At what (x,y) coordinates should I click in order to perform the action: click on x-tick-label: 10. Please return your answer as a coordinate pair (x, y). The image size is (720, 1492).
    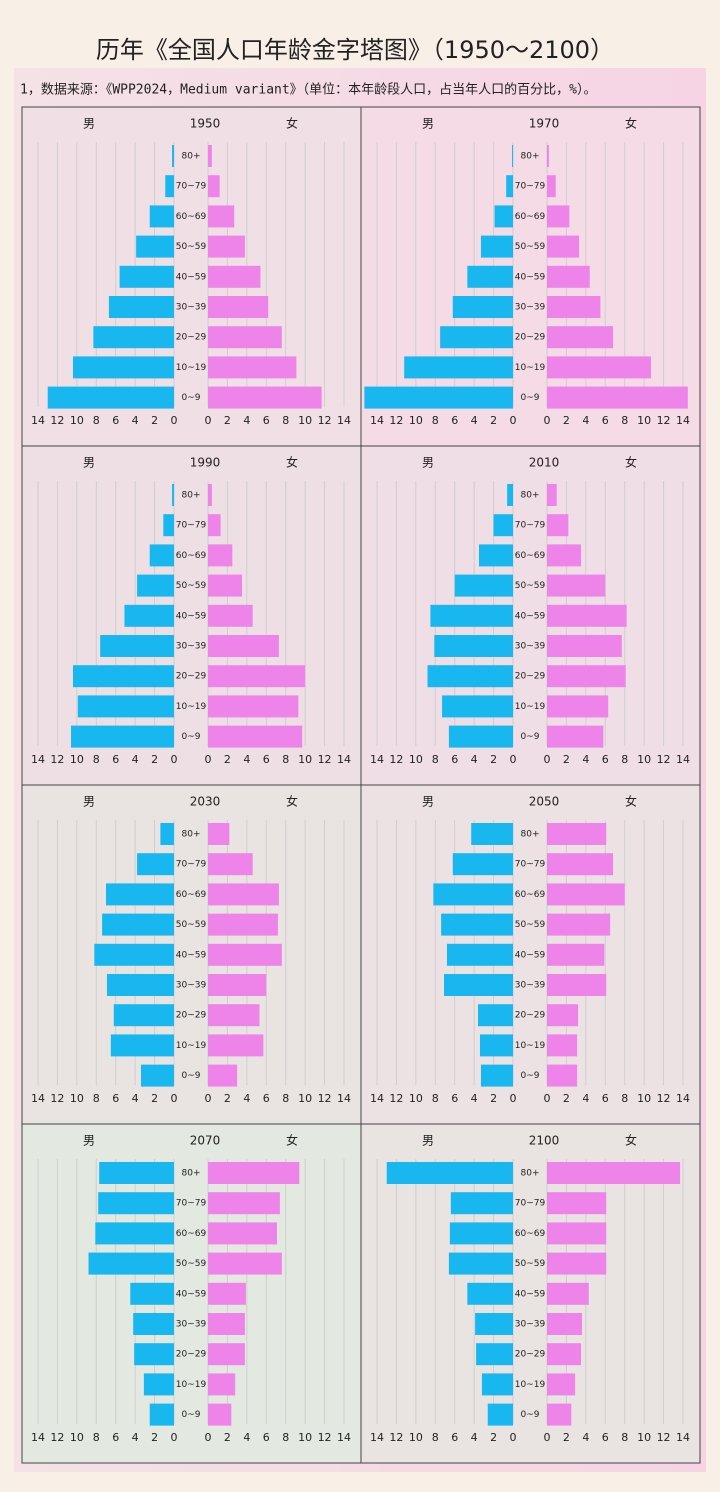
    Looking at the image, I should click on (416, 759).